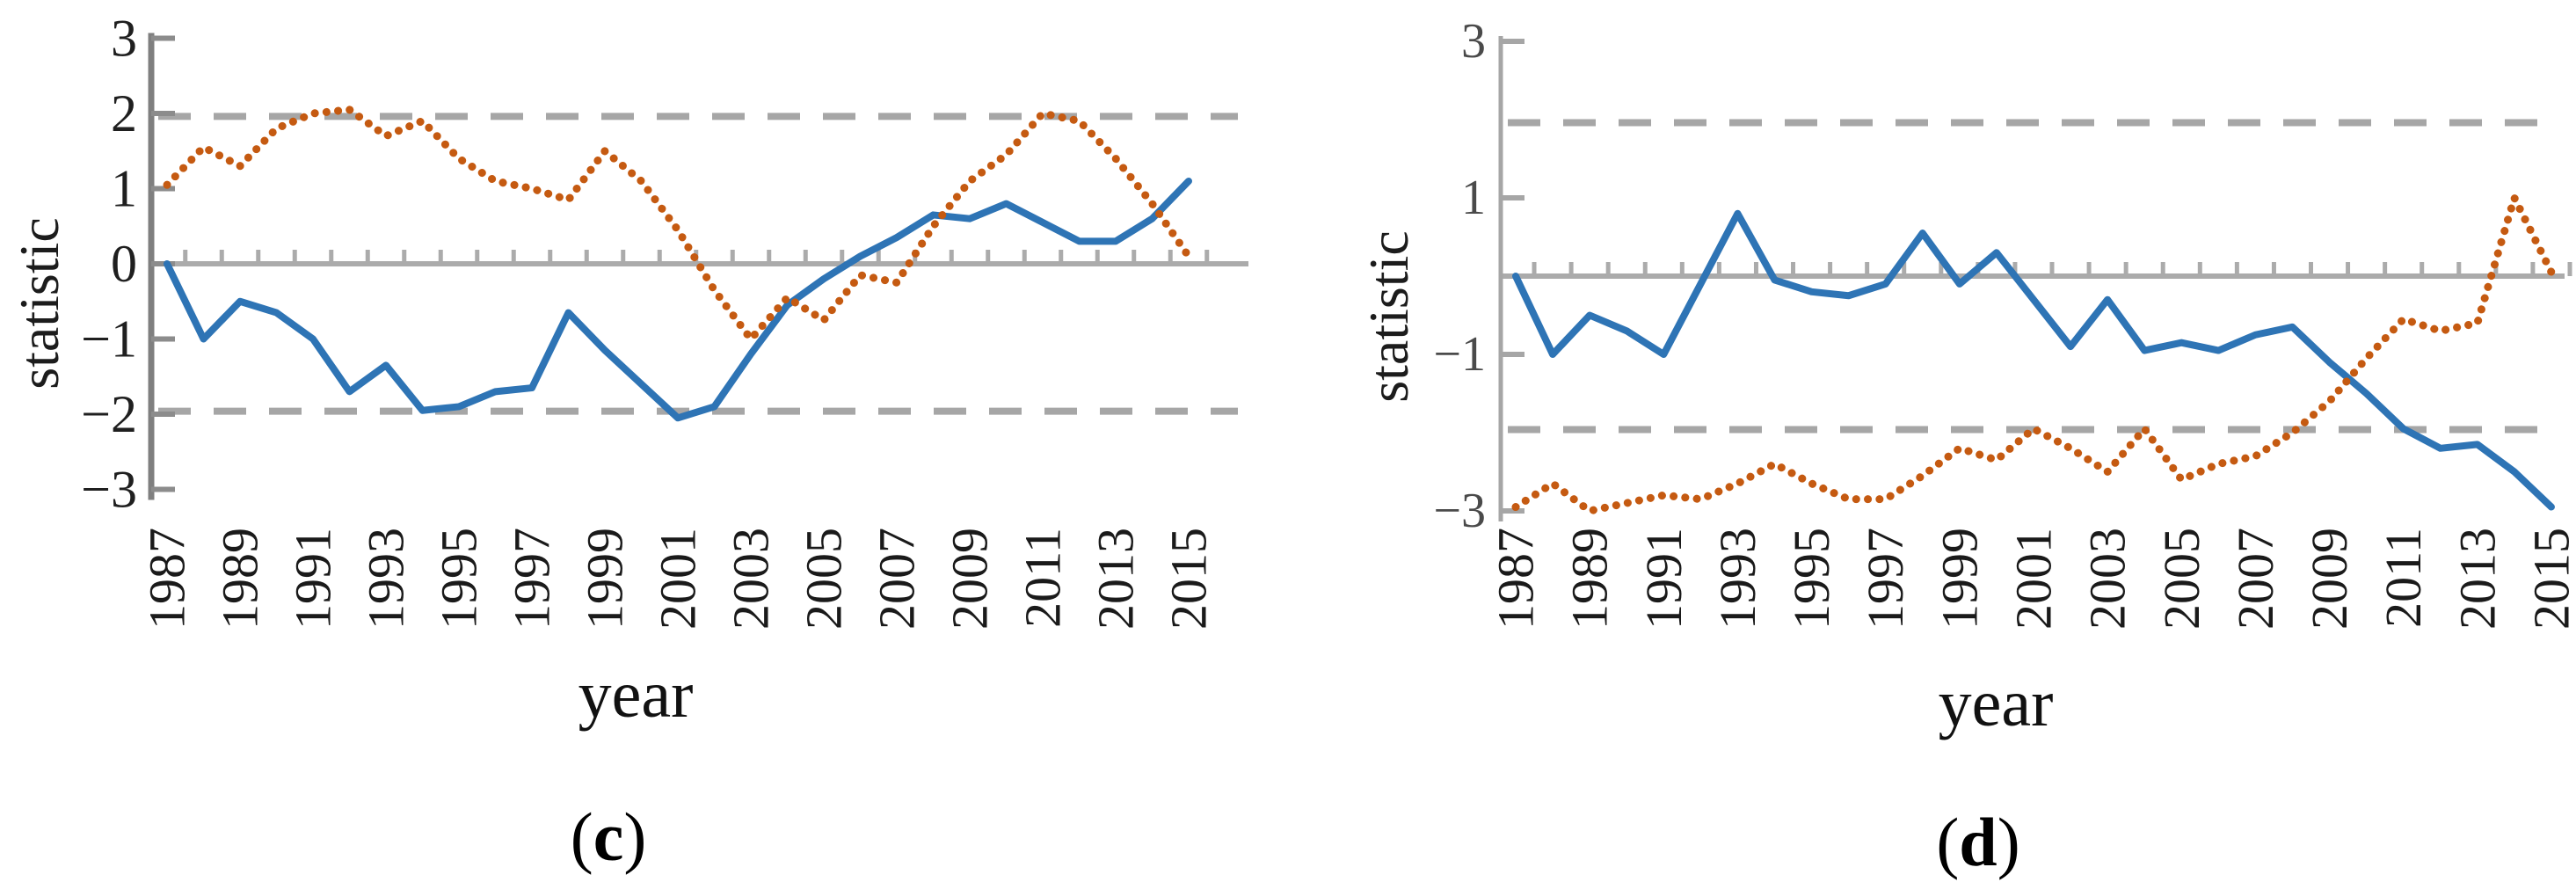 Image resolution: width=2576 pixels, height=882 pixels. What do you see at coordinates (1948, 842) in the screenshot?
I see `caption-d-open: (` at bounding box center [1948, 842].